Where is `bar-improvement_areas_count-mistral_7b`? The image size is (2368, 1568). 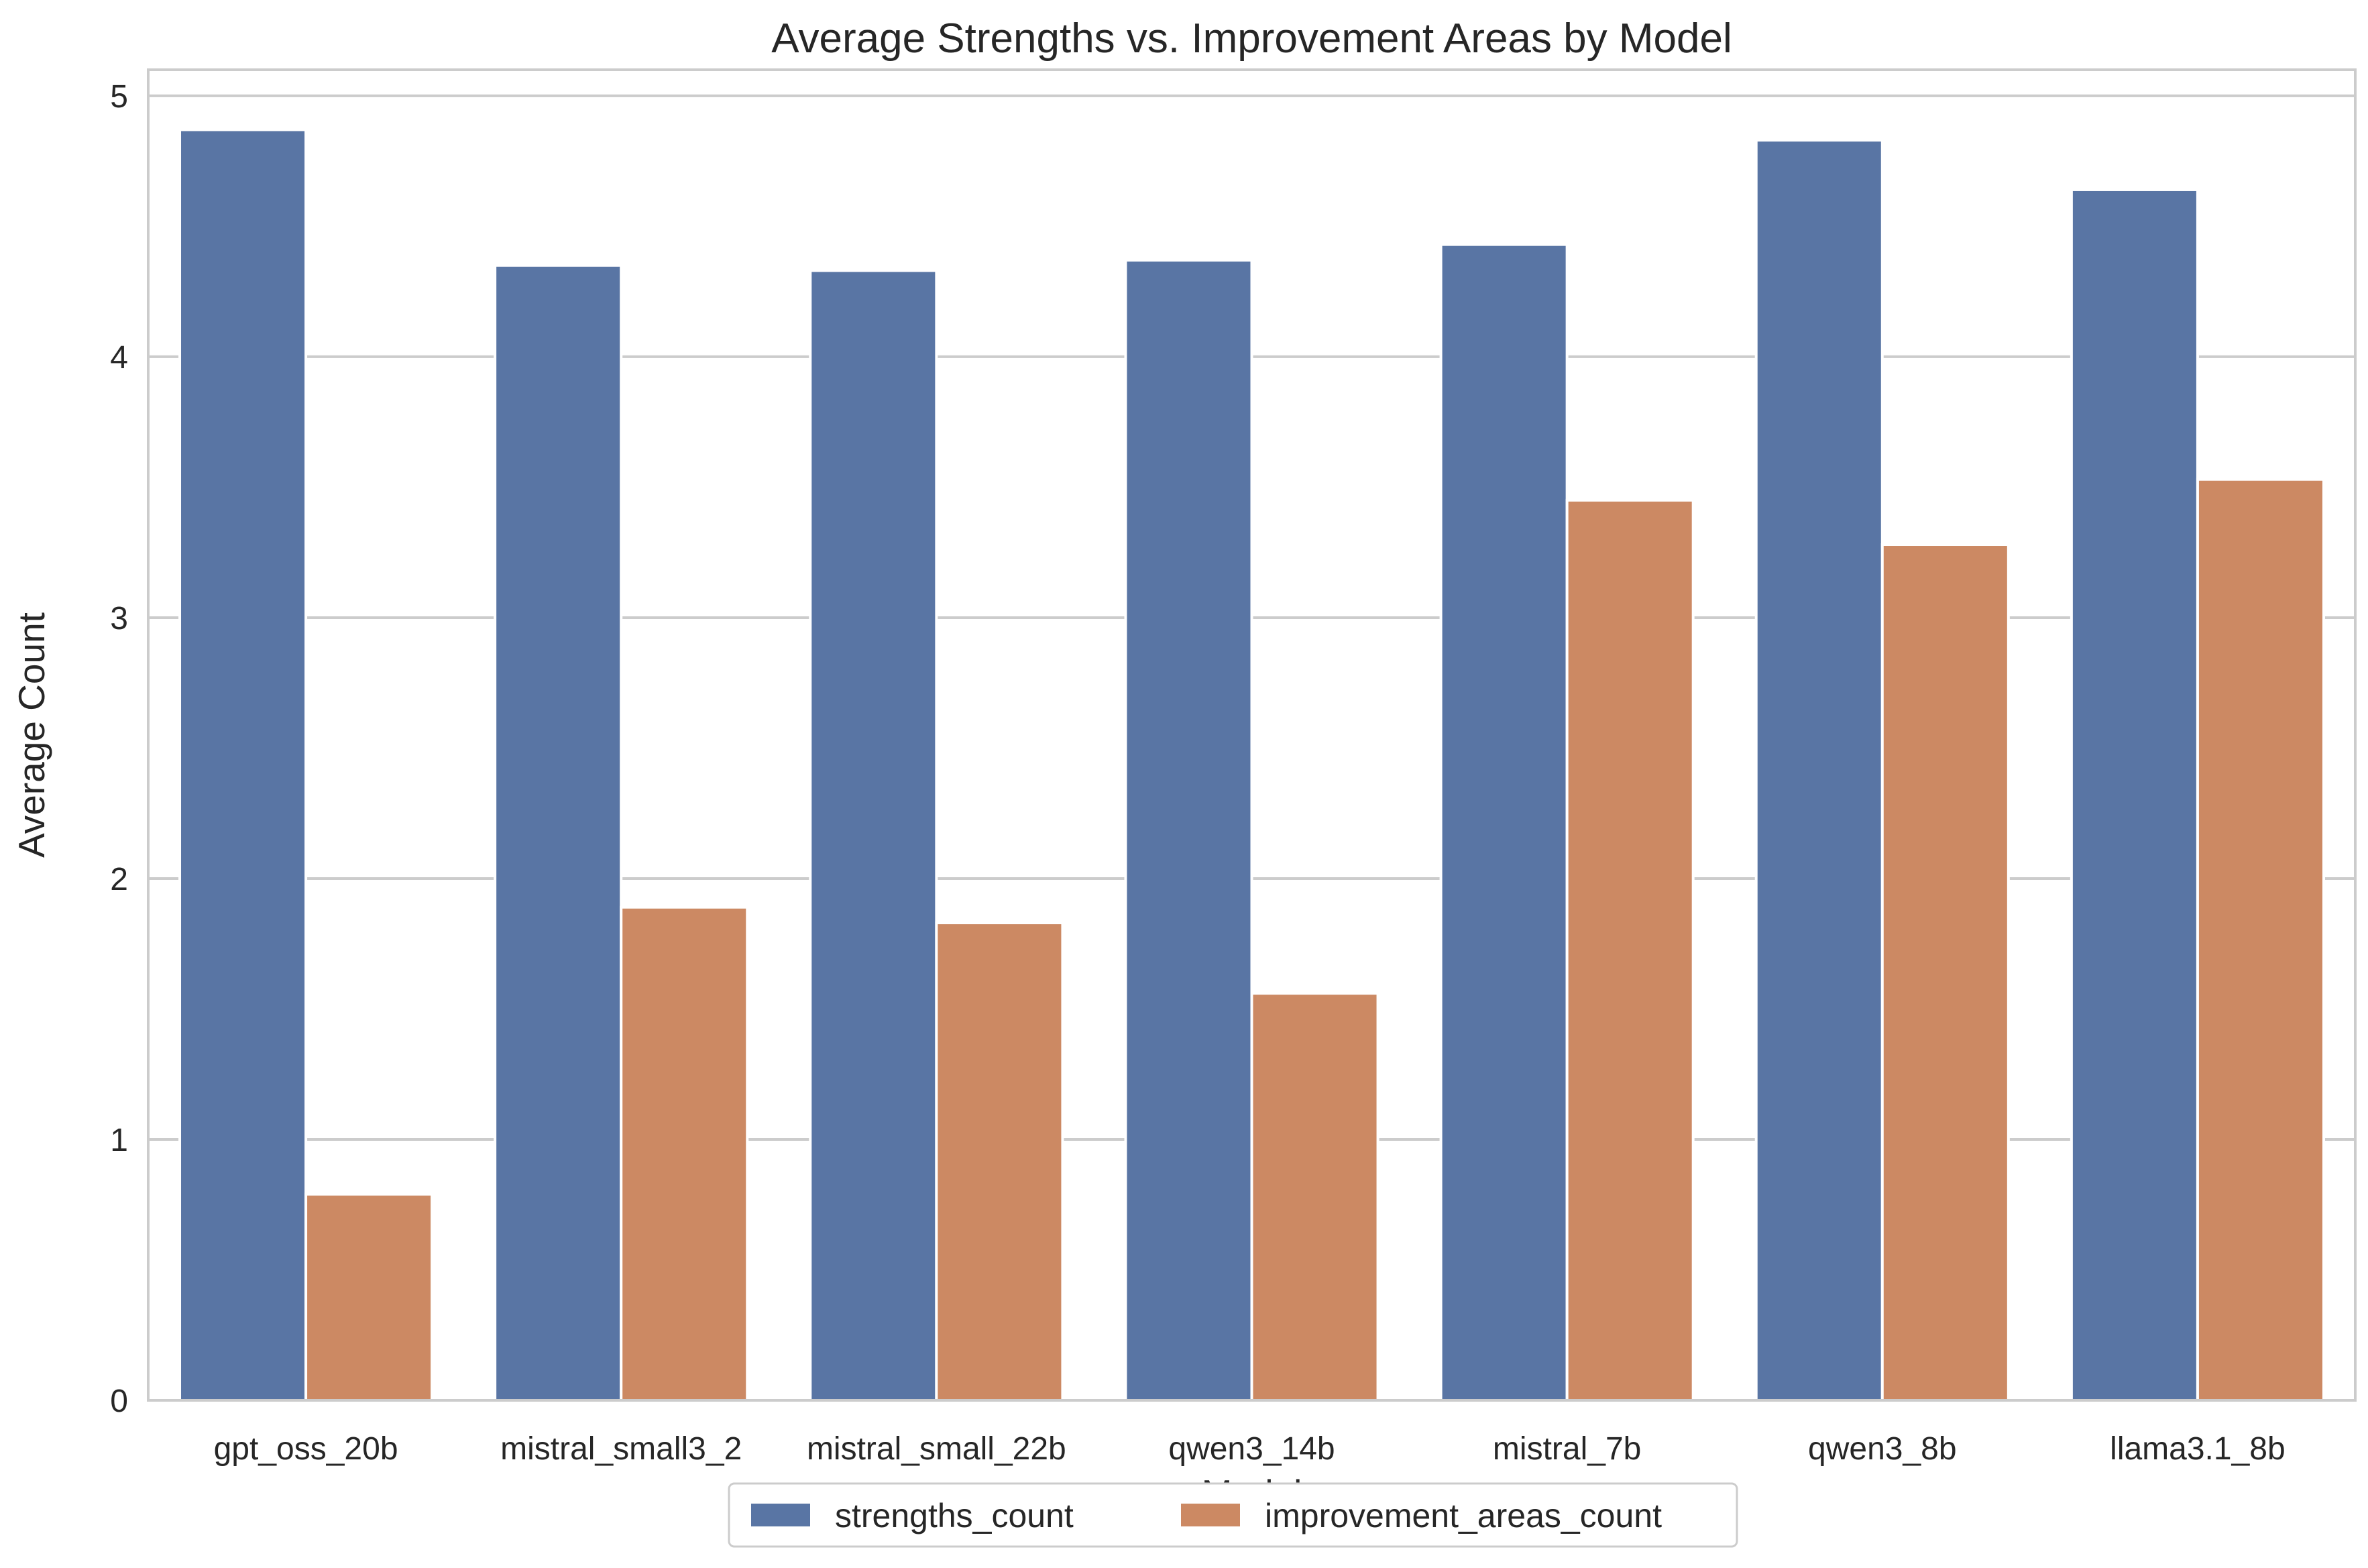 bar-improvement_areas_count-mistral_7b is located at coordinates (1630, 950).